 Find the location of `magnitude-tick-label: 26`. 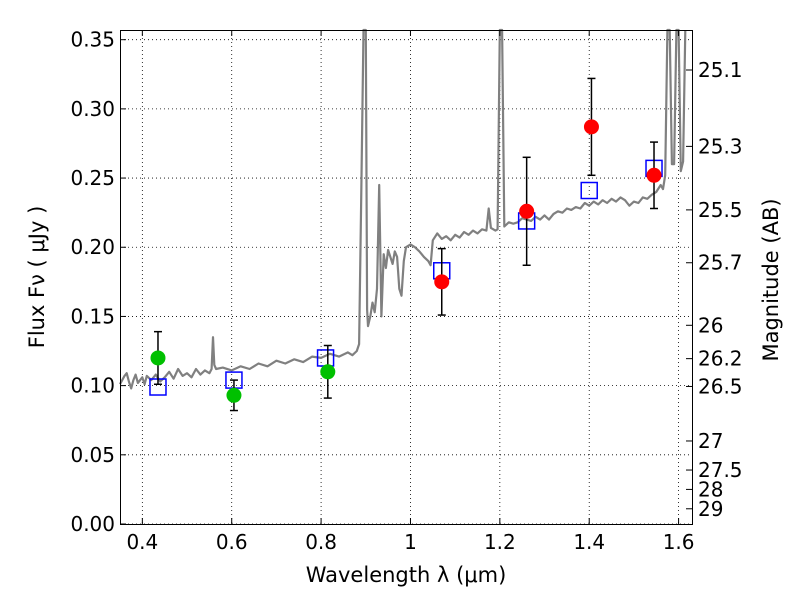

magnitude-tick-label: 26 is located at coordinates (710, 325).